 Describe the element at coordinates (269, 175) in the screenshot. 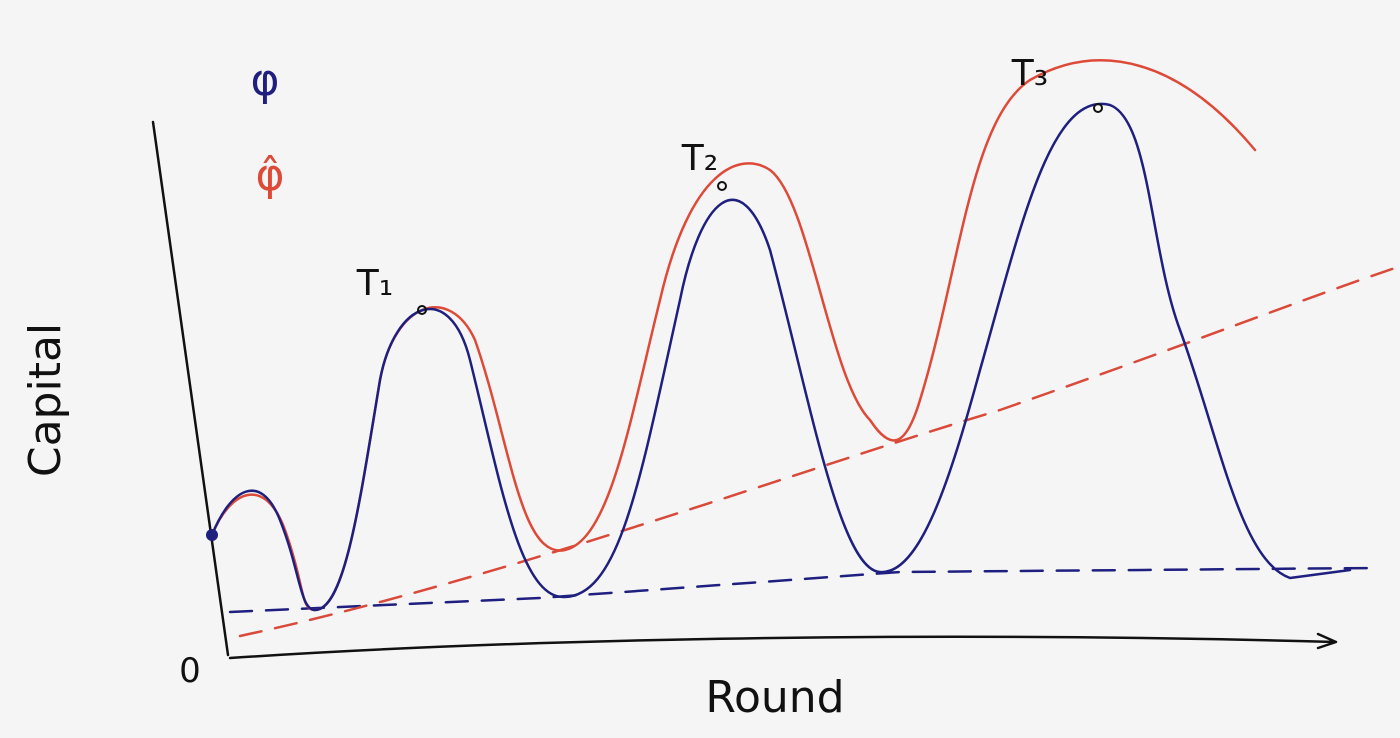

I see `legend-label: φ̂` at that location.